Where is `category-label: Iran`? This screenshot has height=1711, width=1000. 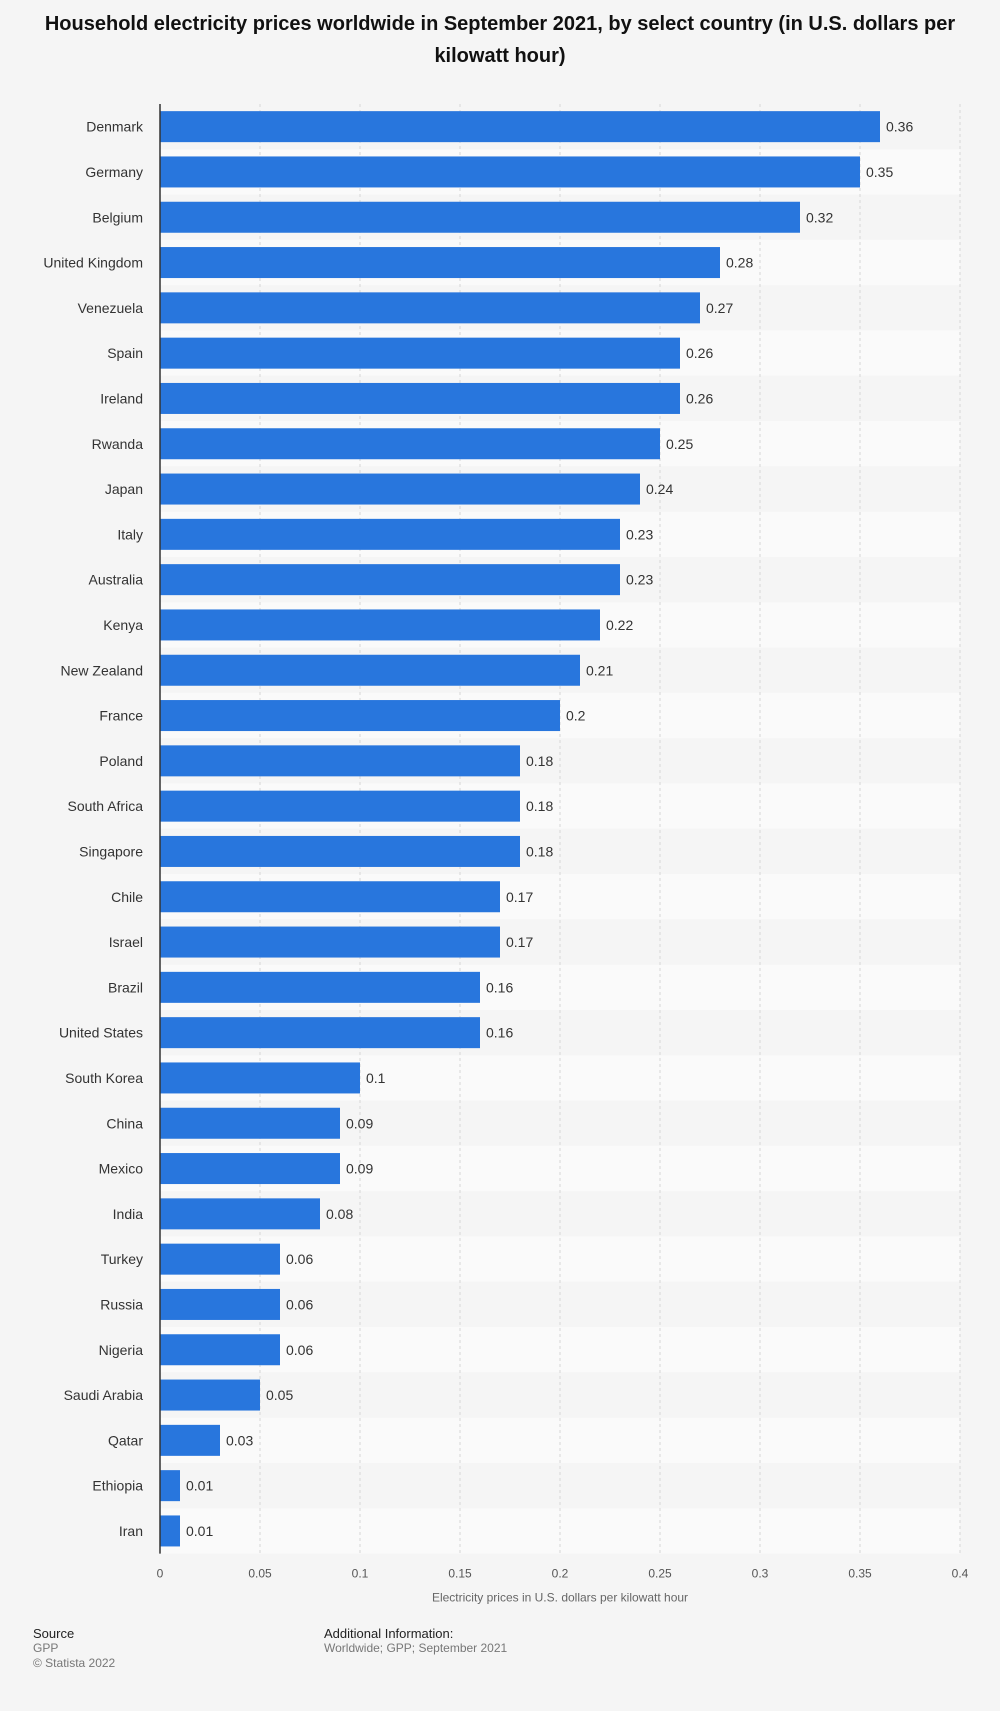
category-label: Iran is located at coordinates (131, 1531).